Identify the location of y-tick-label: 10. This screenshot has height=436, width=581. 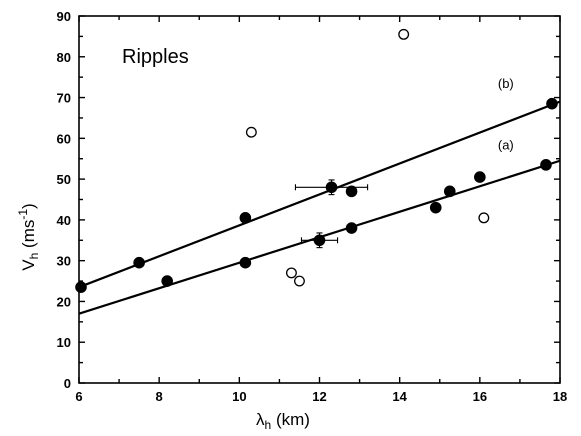
(64, 342).